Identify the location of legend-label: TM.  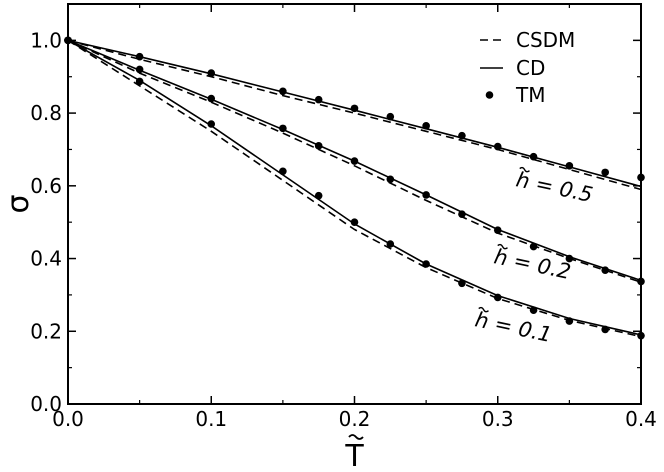
(530, 95).